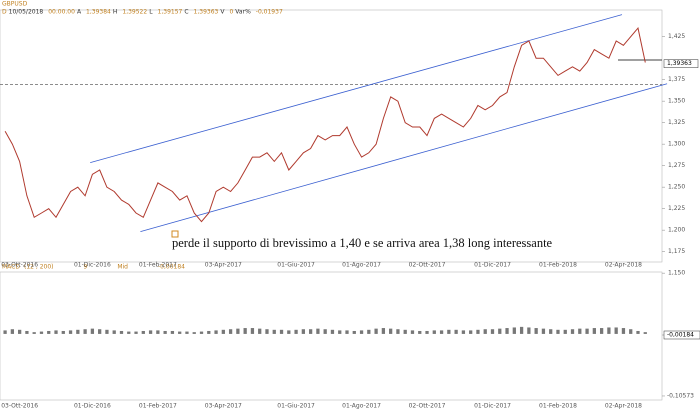  I want to click on last-price-label: 1,39363, so click(679, 63).